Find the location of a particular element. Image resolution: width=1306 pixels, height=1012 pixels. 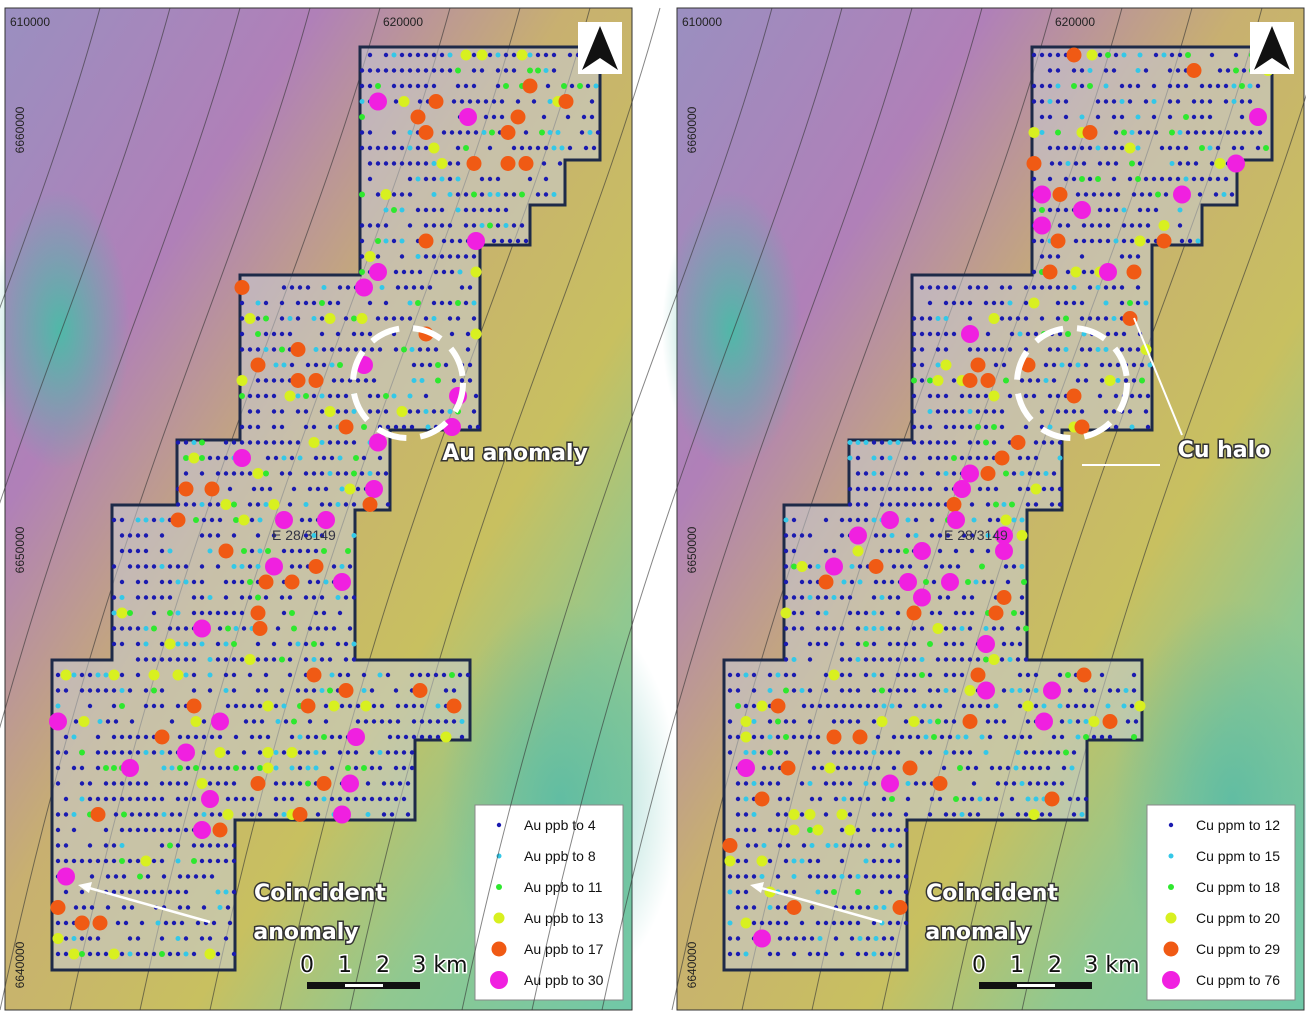

scale-label: 0 is located at coordinates (979, 965).